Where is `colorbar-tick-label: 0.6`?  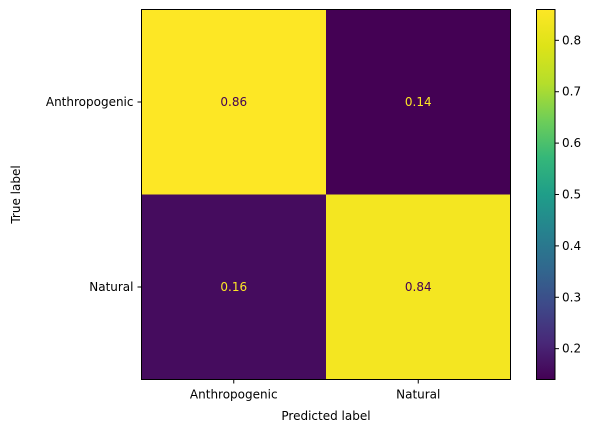
colorbar-tick-label: 0.6 is located at coordinates (571, 143).